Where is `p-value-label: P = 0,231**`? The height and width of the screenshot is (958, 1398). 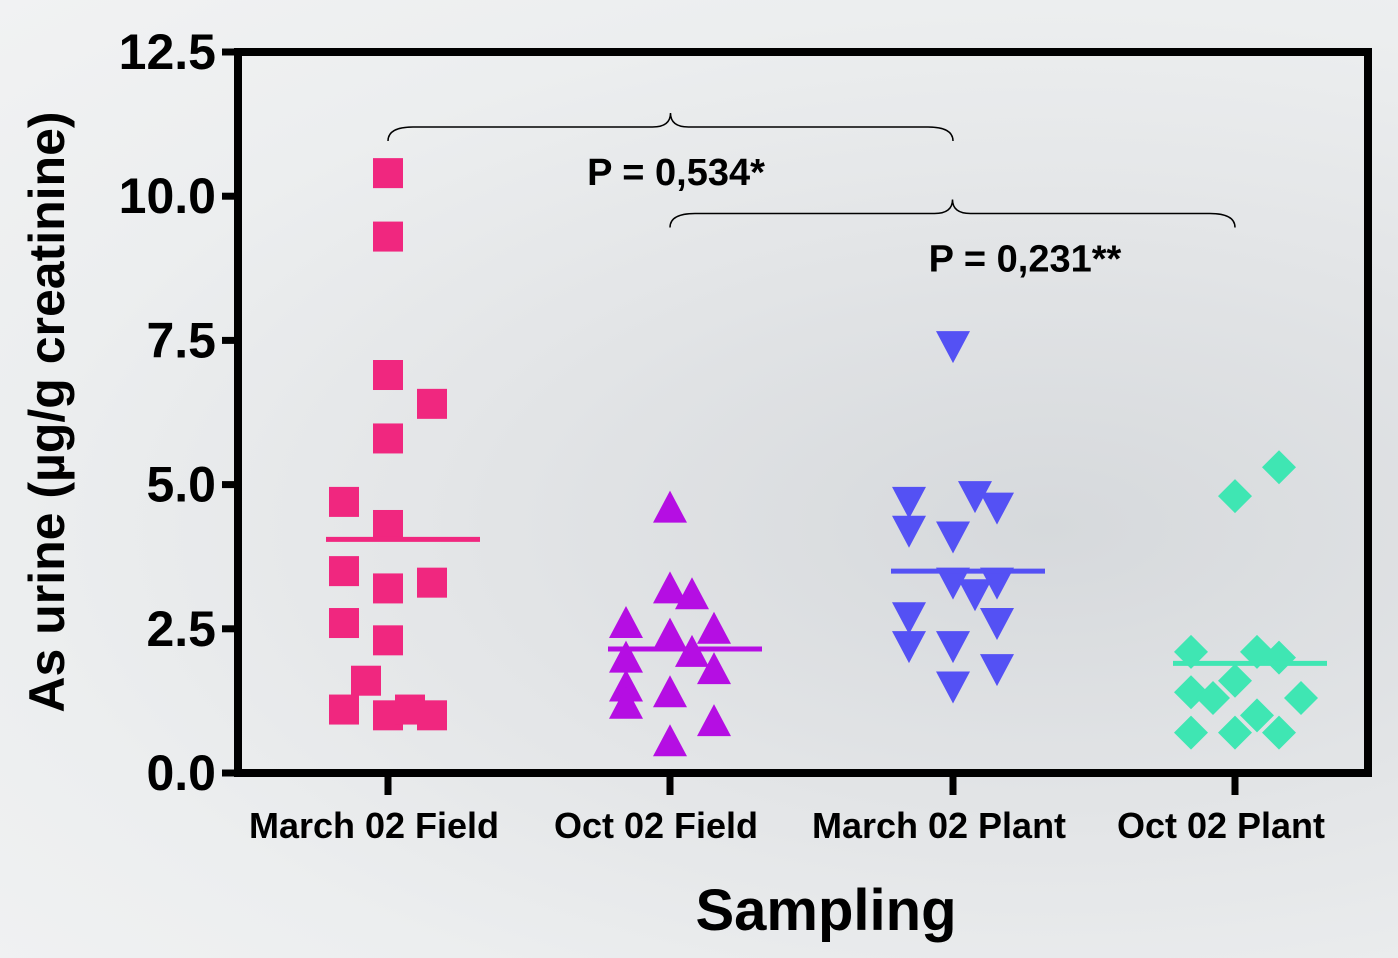 p-value-label: P = 0,231** is located at coordinates (1025, 260).